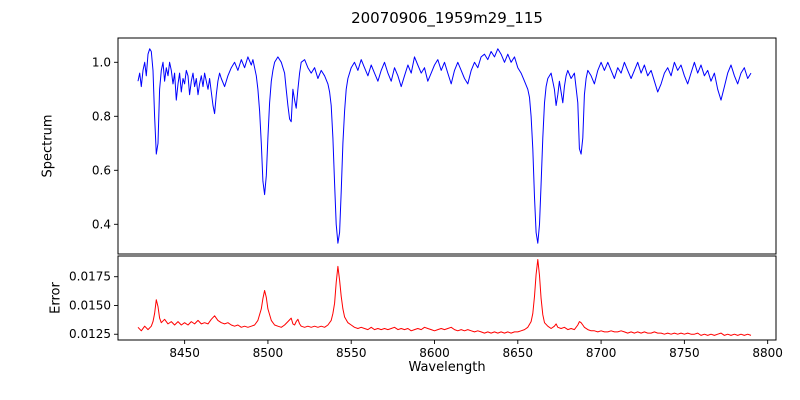  What do you see at coordinates (268, 353) in the screenshot?
I see `x-tick-label: 8500` at bounding box center [268, 353].